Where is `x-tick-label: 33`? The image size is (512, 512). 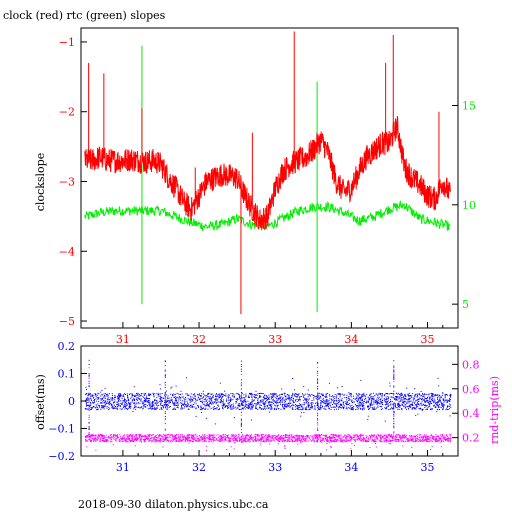
x-tick-label: 33 is located at coordinates (275, 339).